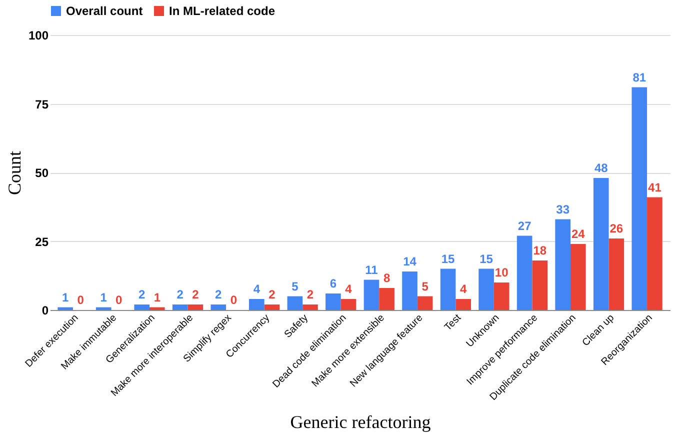 The height and width of the screenshot is (437, 675). I want to click on data-label: 14, so click(410, 261).